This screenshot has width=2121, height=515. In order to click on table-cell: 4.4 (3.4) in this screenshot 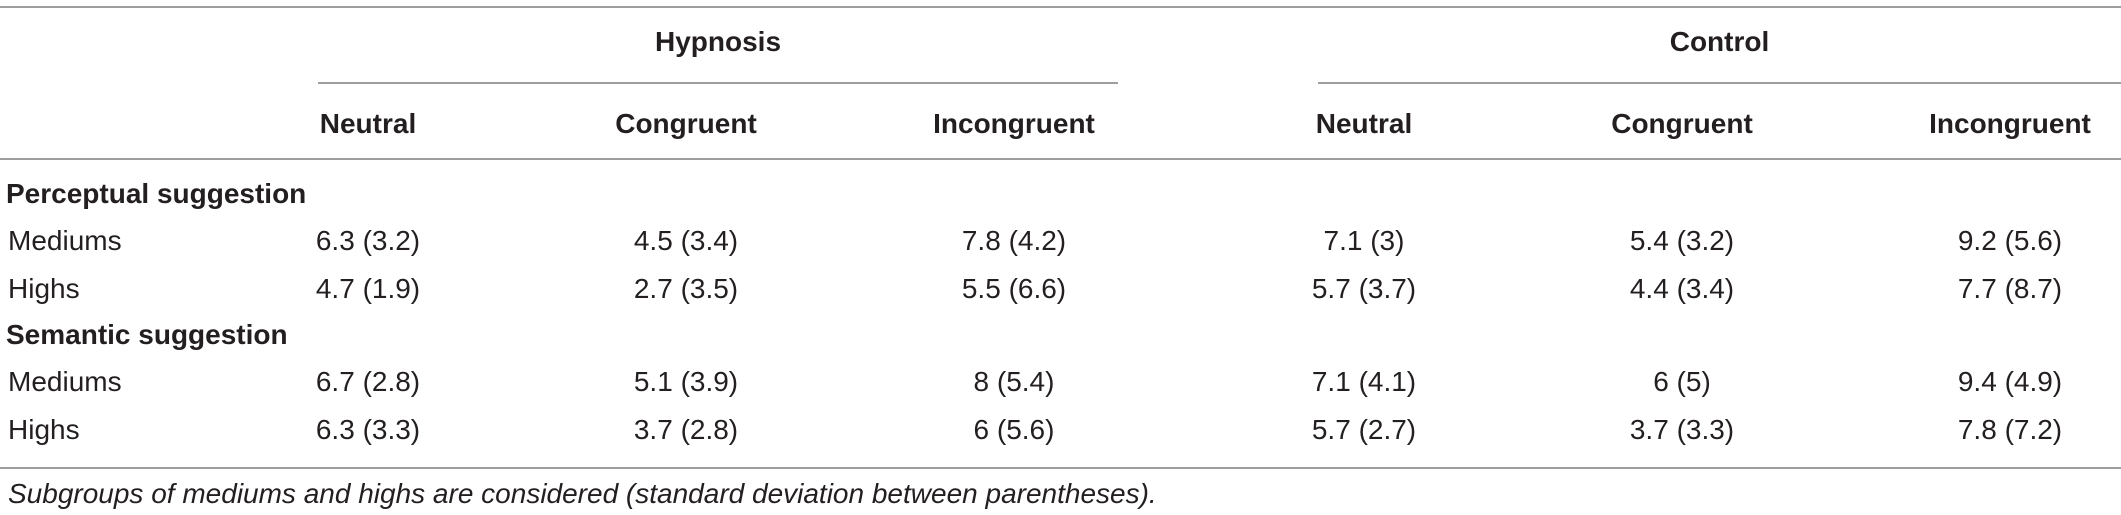, I will do `click(1682, 288)`.